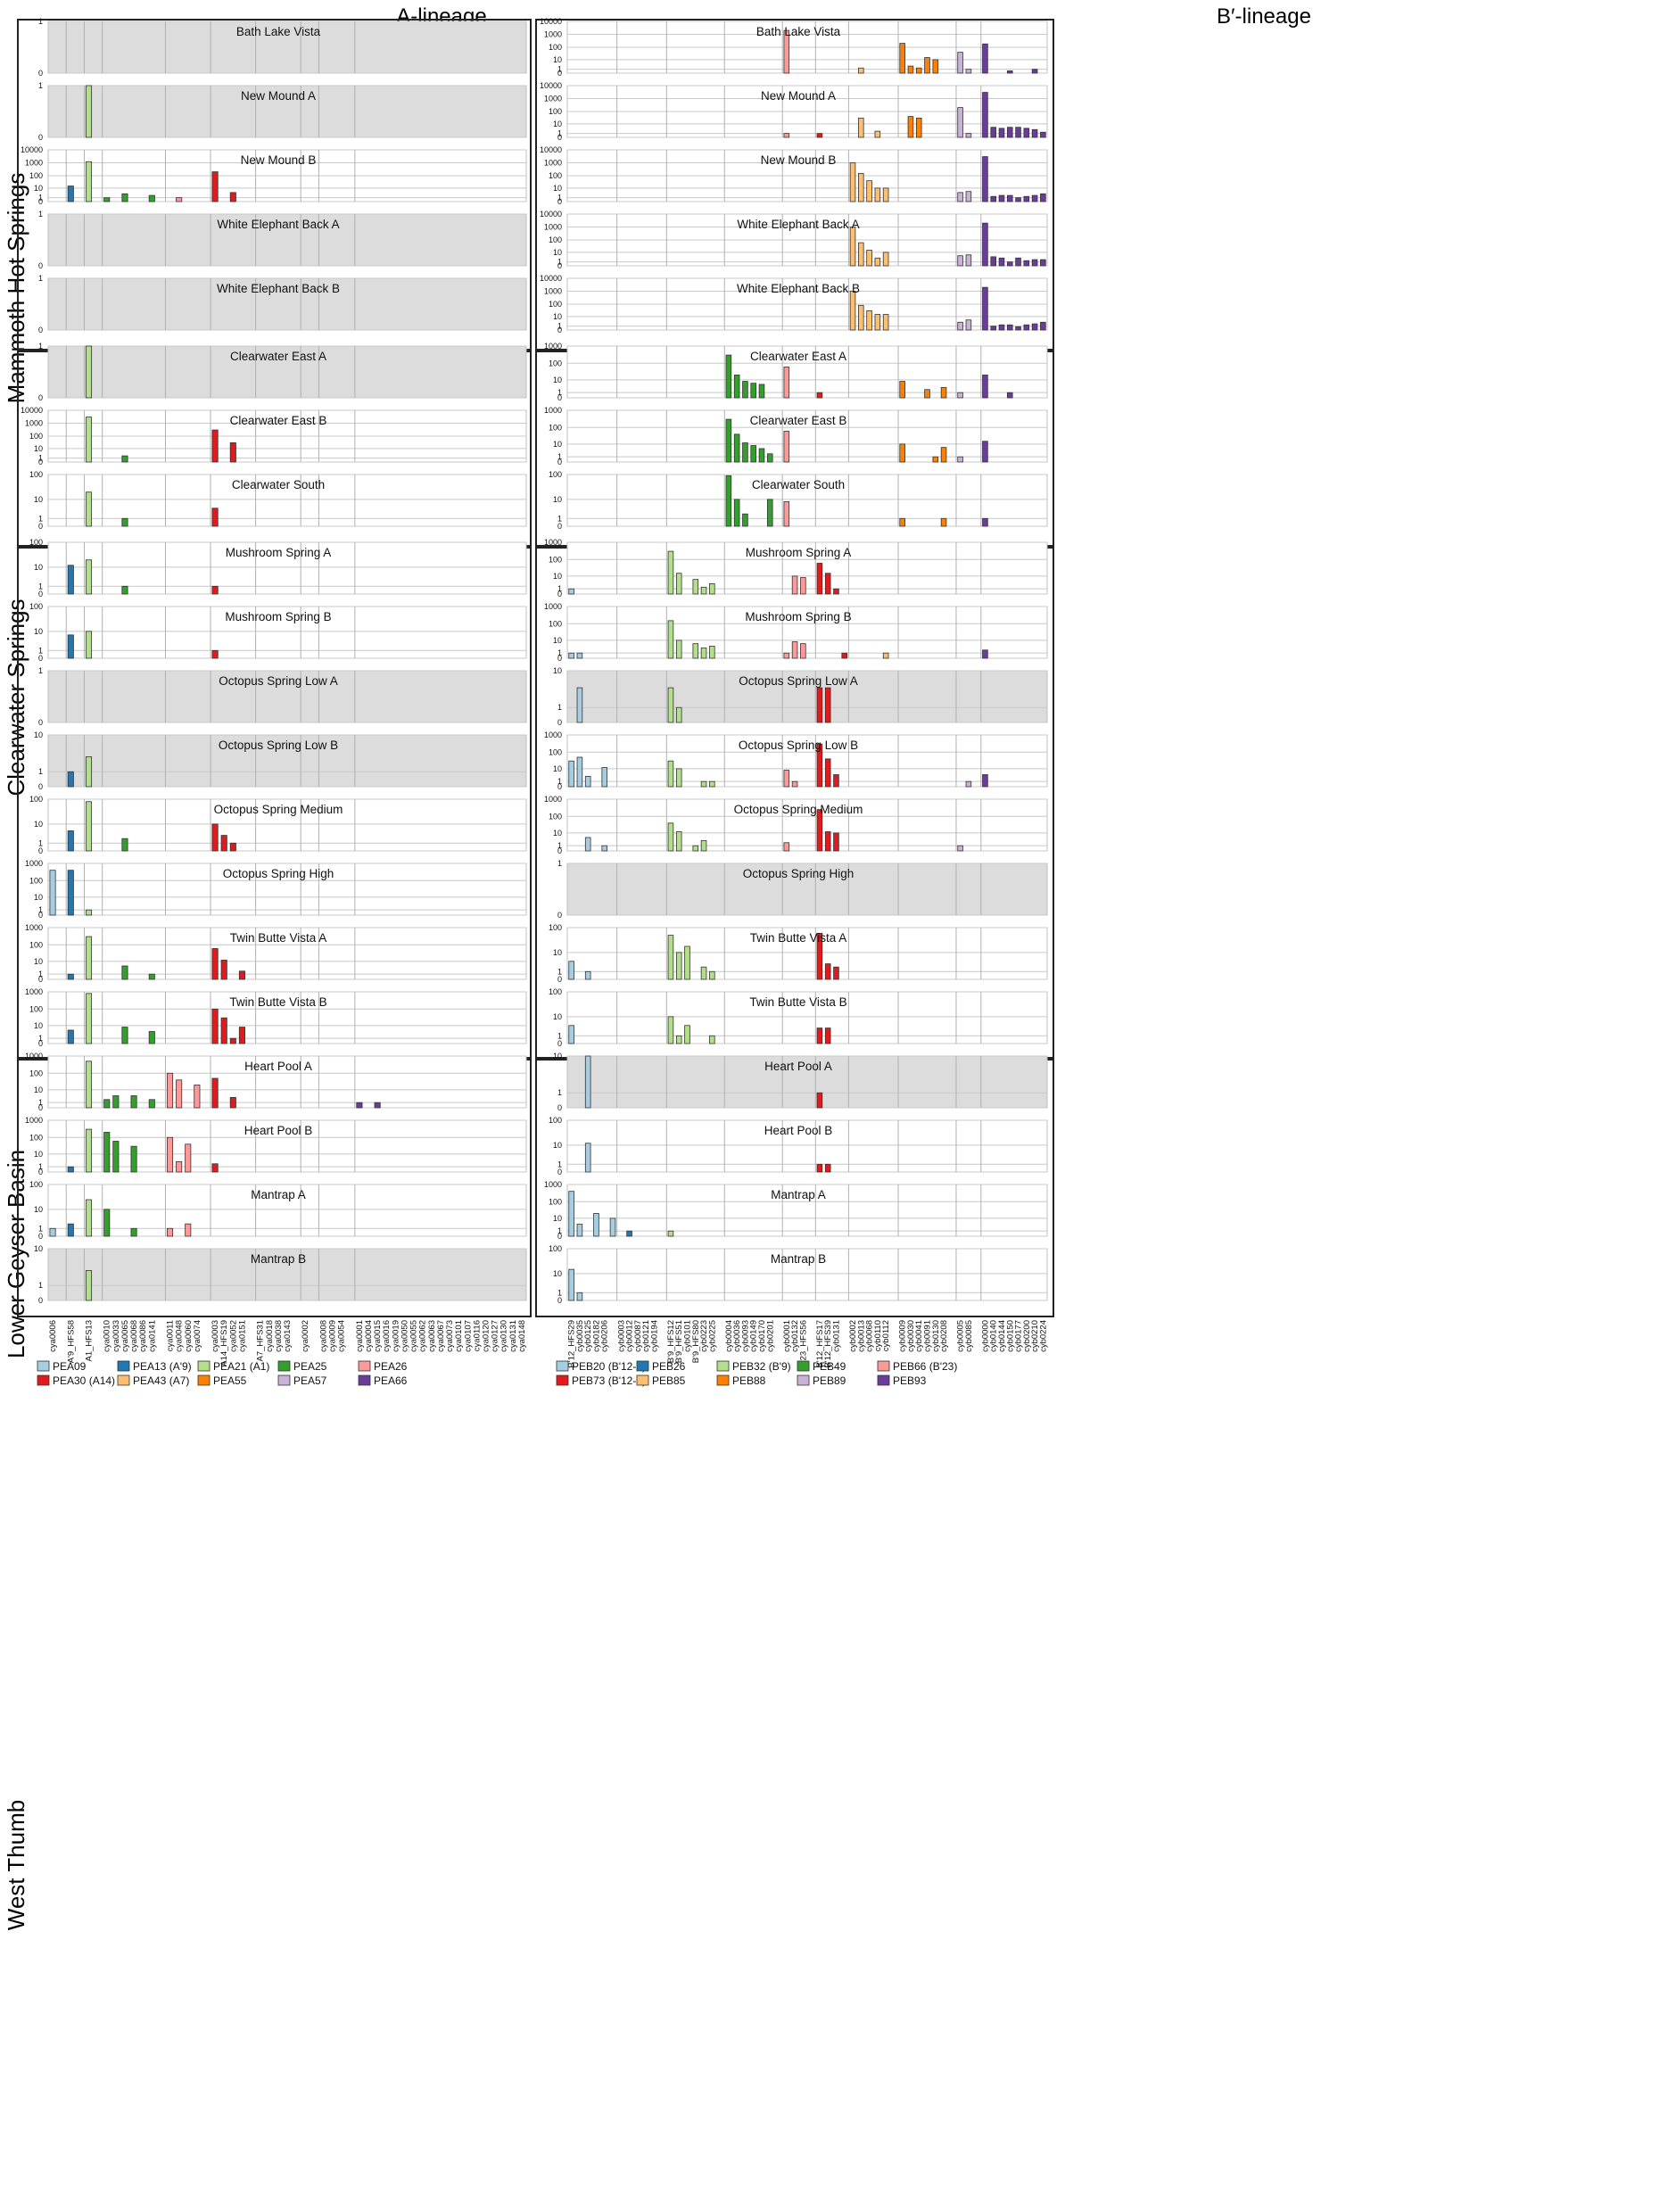  I want to click on legend-label: PEA25, so click(310, 1367).